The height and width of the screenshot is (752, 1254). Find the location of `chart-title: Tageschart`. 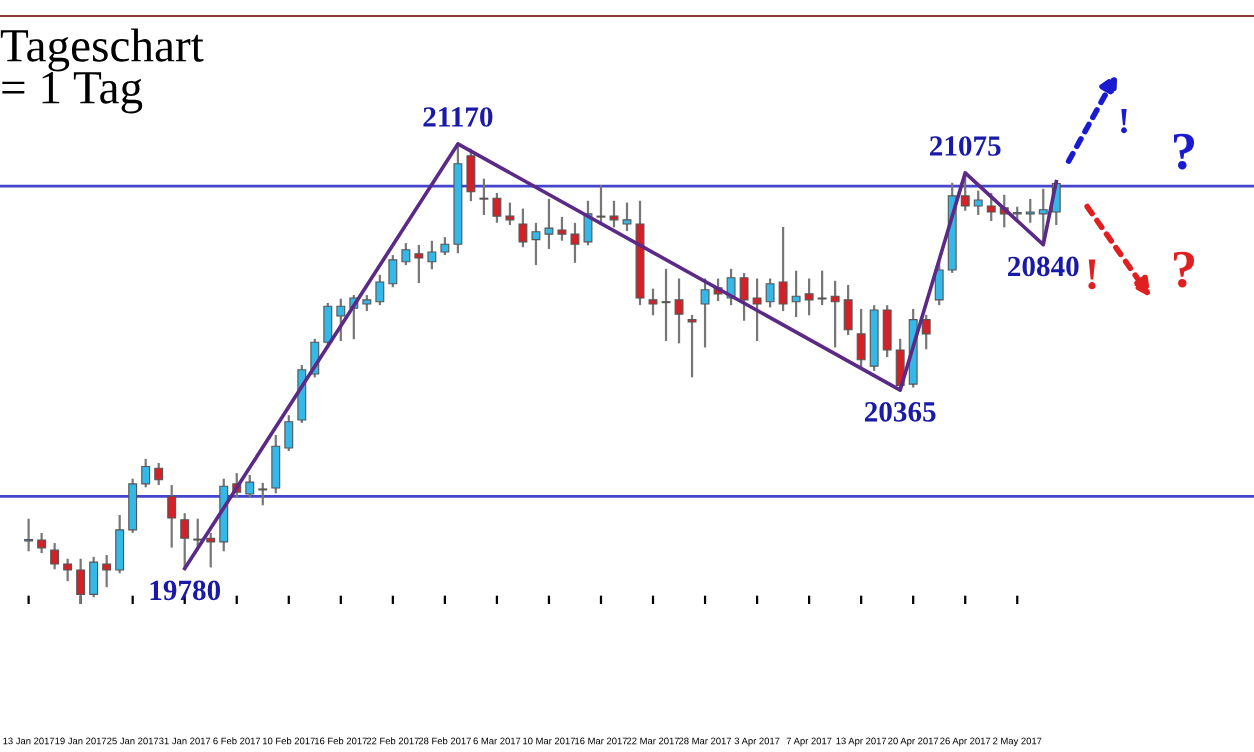

chart-title: Tageschart is located at coordinates (102, 50).